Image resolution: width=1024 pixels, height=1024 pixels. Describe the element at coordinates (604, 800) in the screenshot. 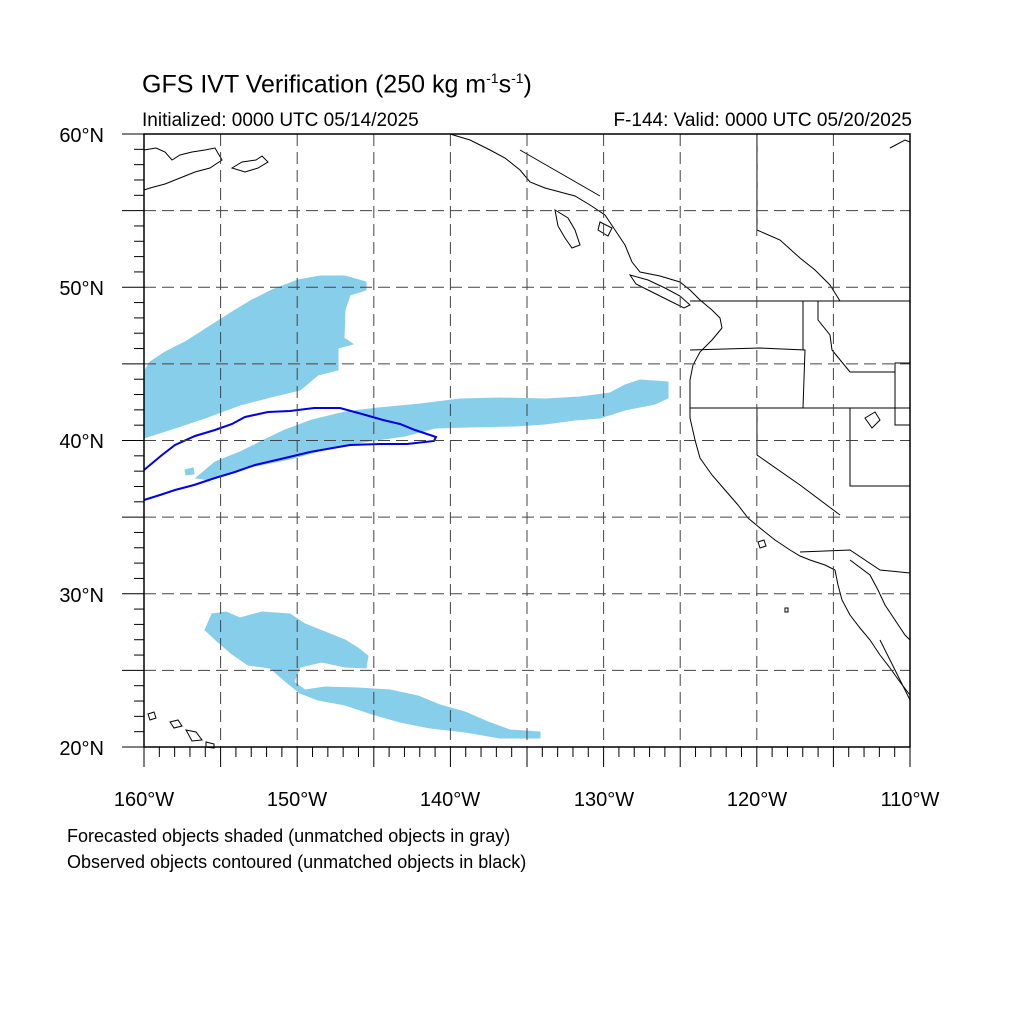

I see `lon-label-130w: 130°W` at that location.